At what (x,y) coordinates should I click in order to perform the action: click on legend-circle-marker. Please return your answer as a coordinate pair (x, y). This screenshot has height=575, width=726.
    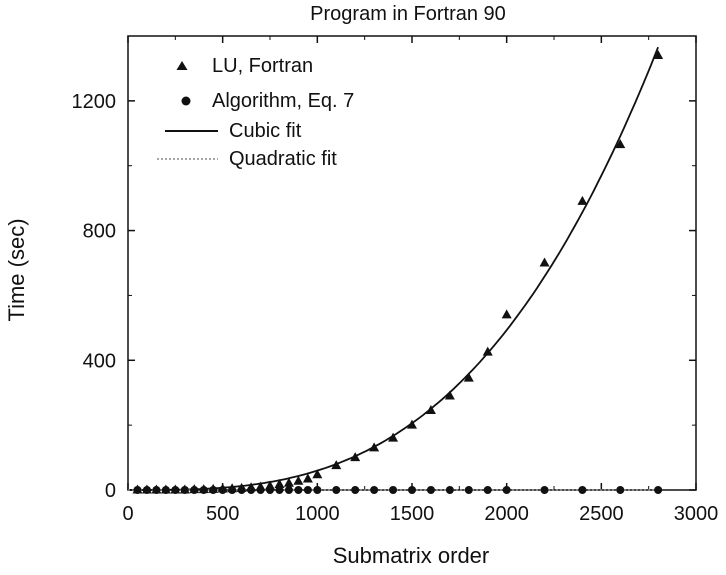
    Looking at the image, I should click on (186, 101).